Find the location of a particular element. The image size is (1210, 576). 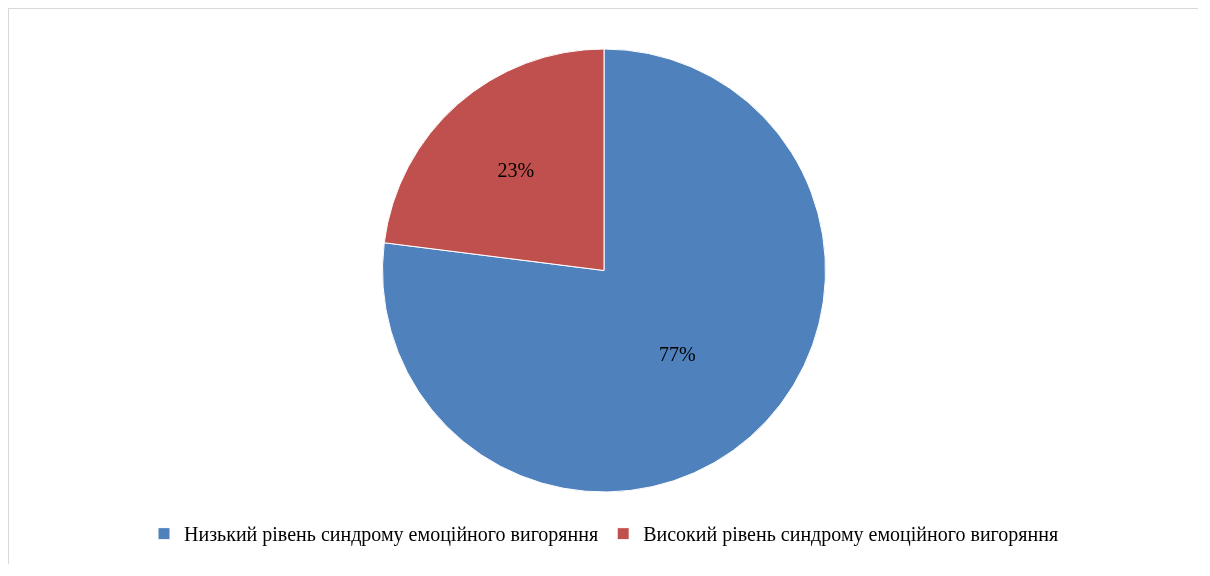

data-label: 23% is located at coordinates (516, 170).